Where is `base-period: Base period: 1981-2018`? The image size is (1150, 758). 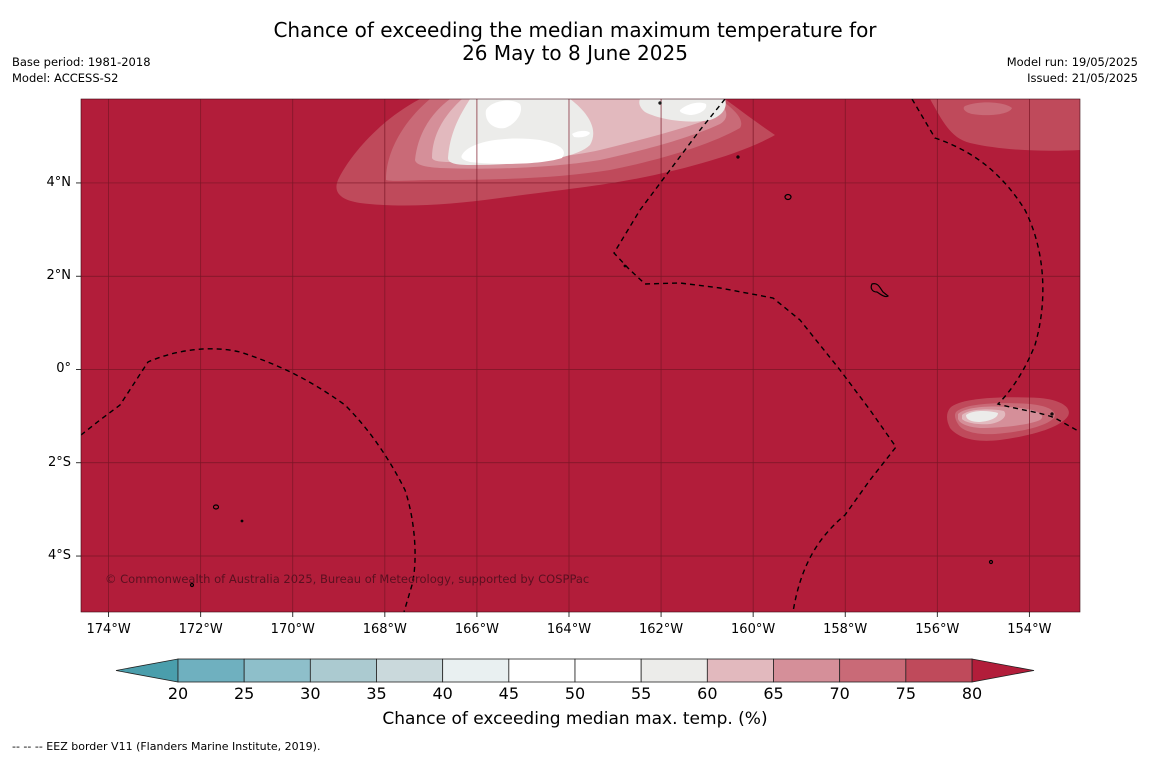 base-period: Base period: 1981-2018 is located at coordinates (81, 62).